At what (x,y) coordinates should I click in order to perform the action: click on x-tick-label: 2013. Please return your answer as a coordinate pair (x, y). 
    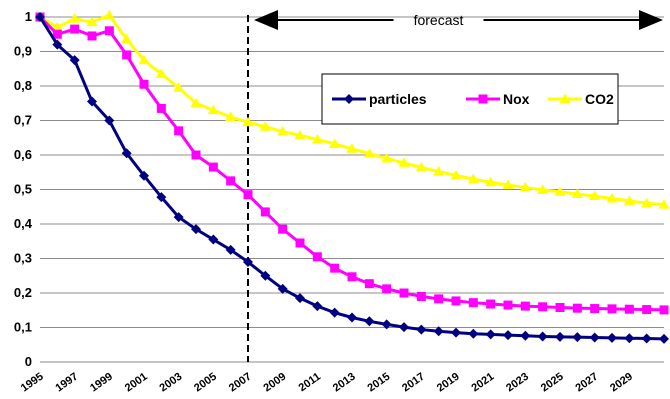
    Looking at the image, I should click on (344, 383).